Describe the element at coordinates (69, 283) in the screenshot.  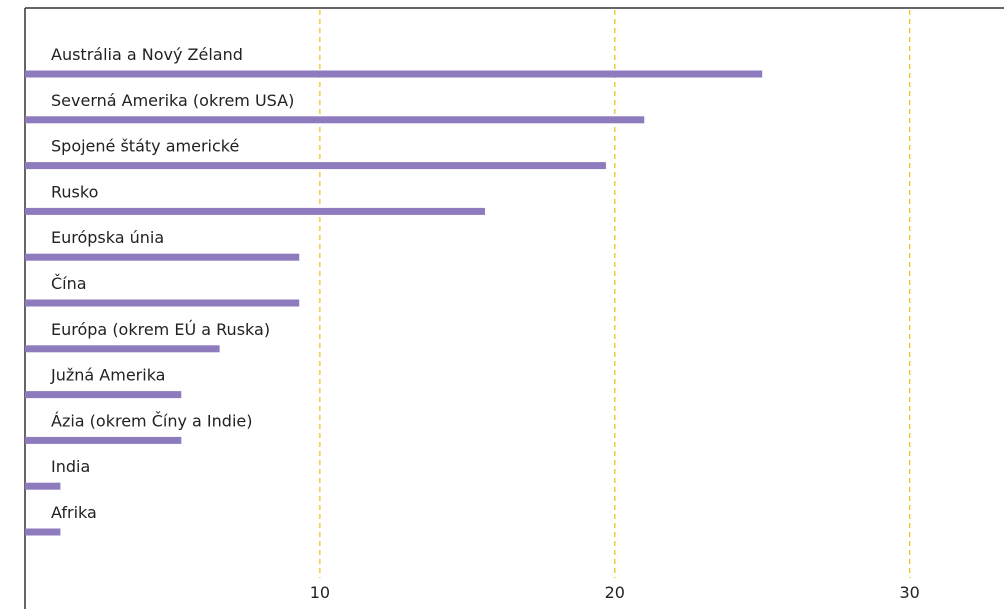
I see `category-label-5: Čína` at that location.